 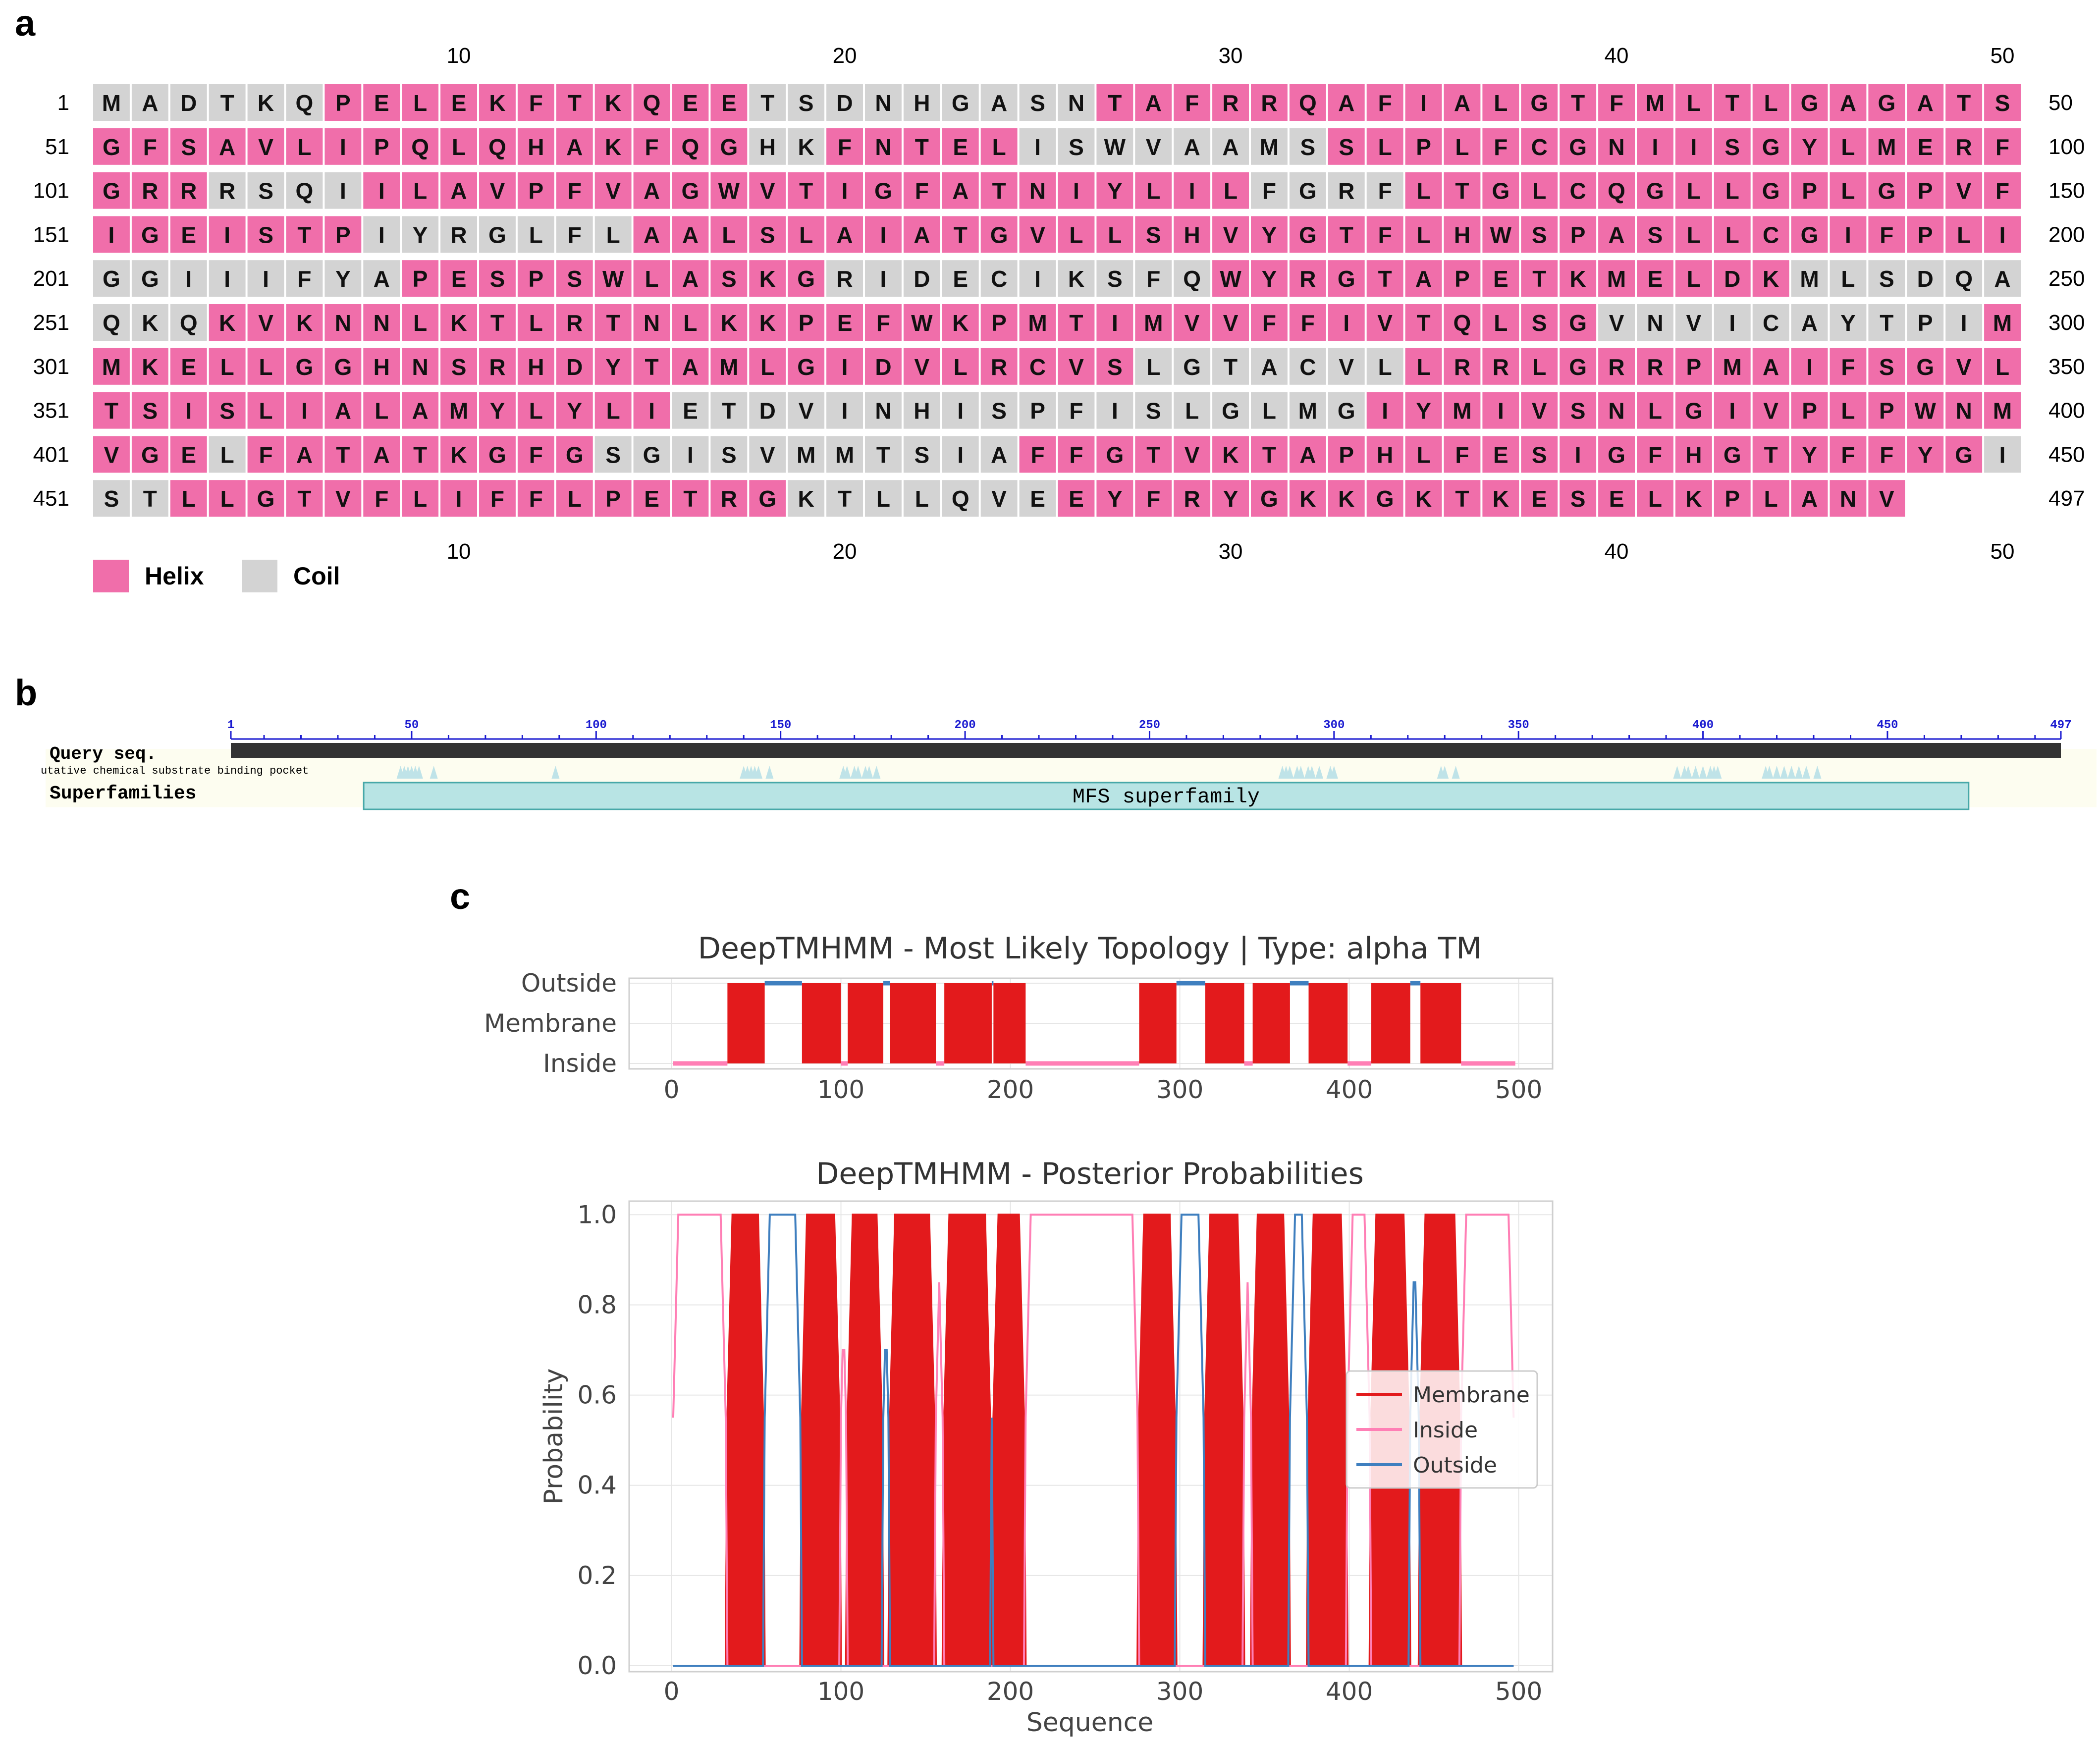 What do you see at coordinates (883, 103) in the screenshot?
I see `residue-letter: N` at bounding box center [883, 103].